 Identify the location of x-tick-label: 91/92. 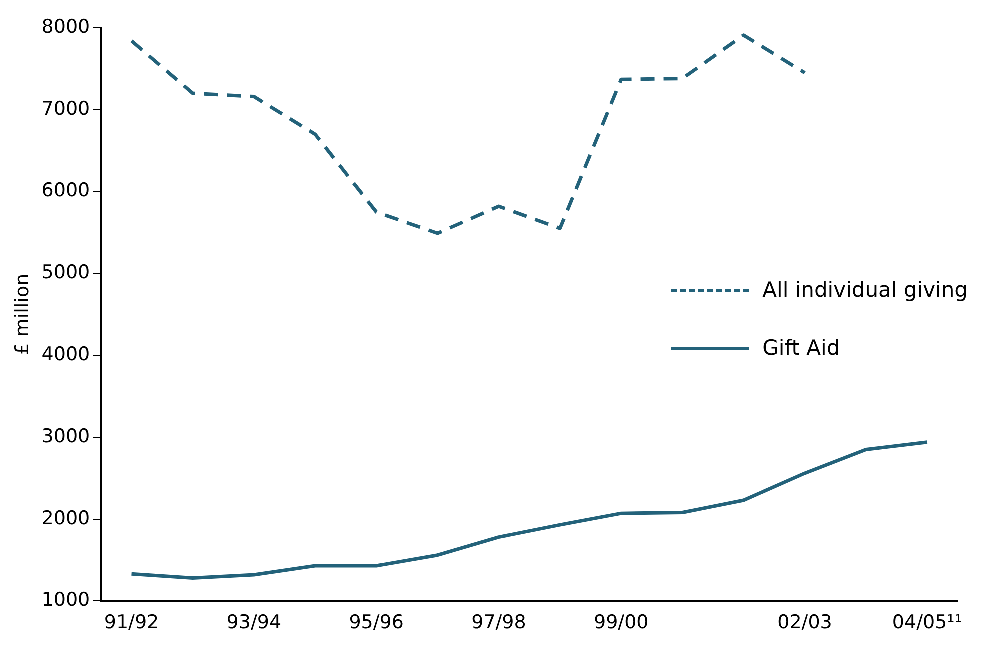
(132, 623).